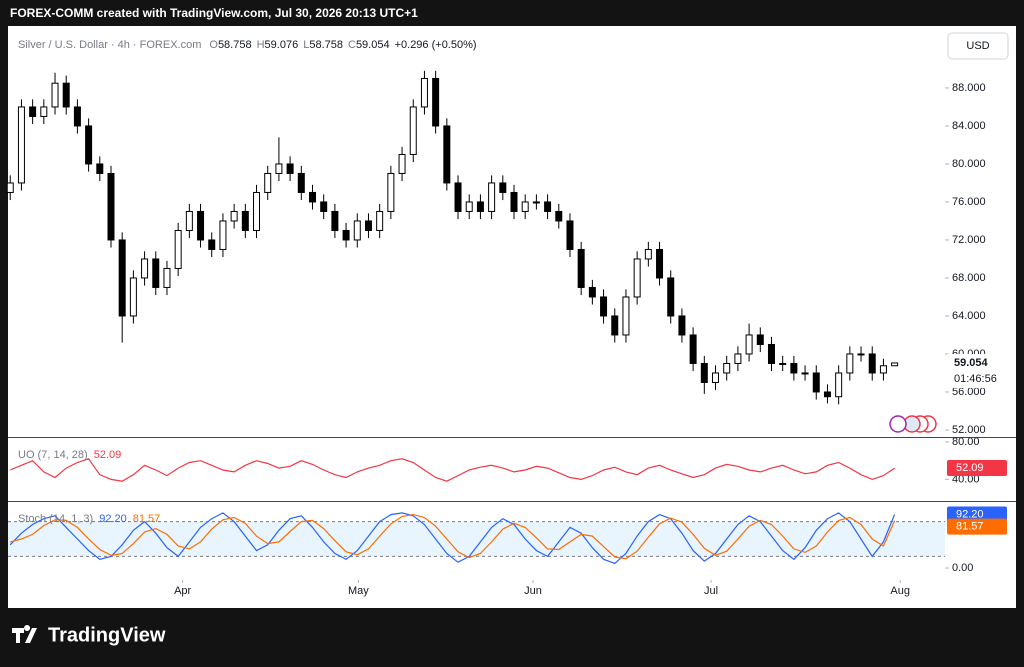 The width and height of the screenshot is (1024, 667). Describe the element at coordinates (962, 568) in the screenshot. I see `y-tick-label: 0.00` at that location.